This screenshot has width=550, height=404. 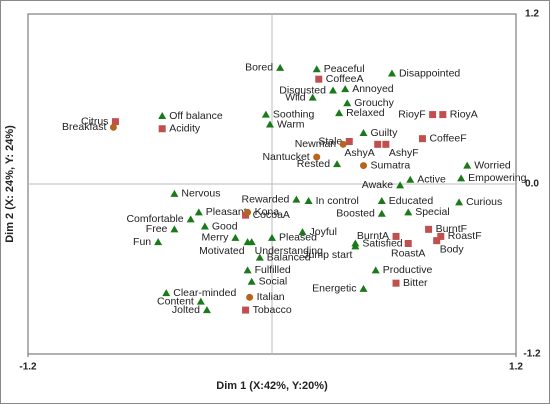 I want to click on x-tick-label: 1.2, so click(x=516, y=367).